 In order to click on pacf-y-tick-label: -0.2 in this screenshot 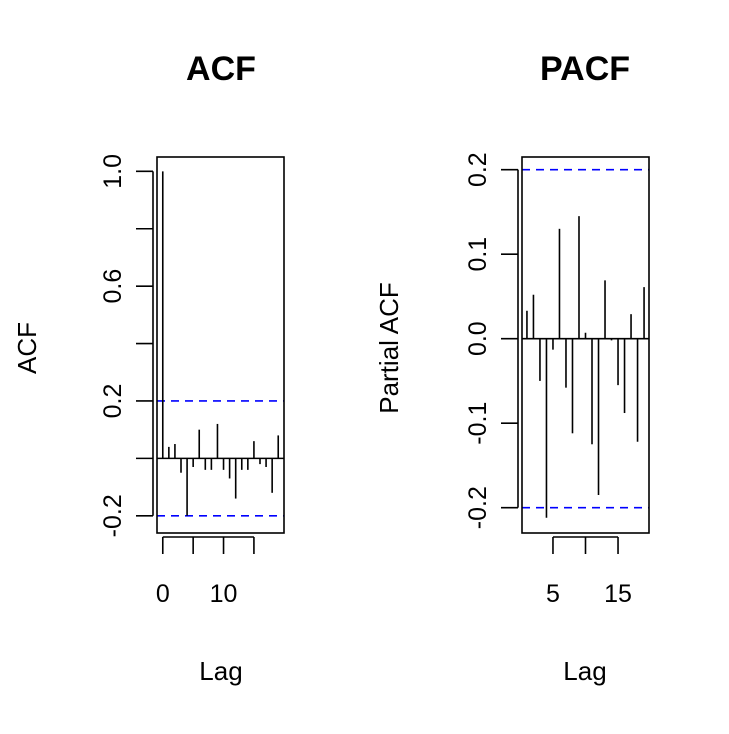, I will do `click(478, 507)`.